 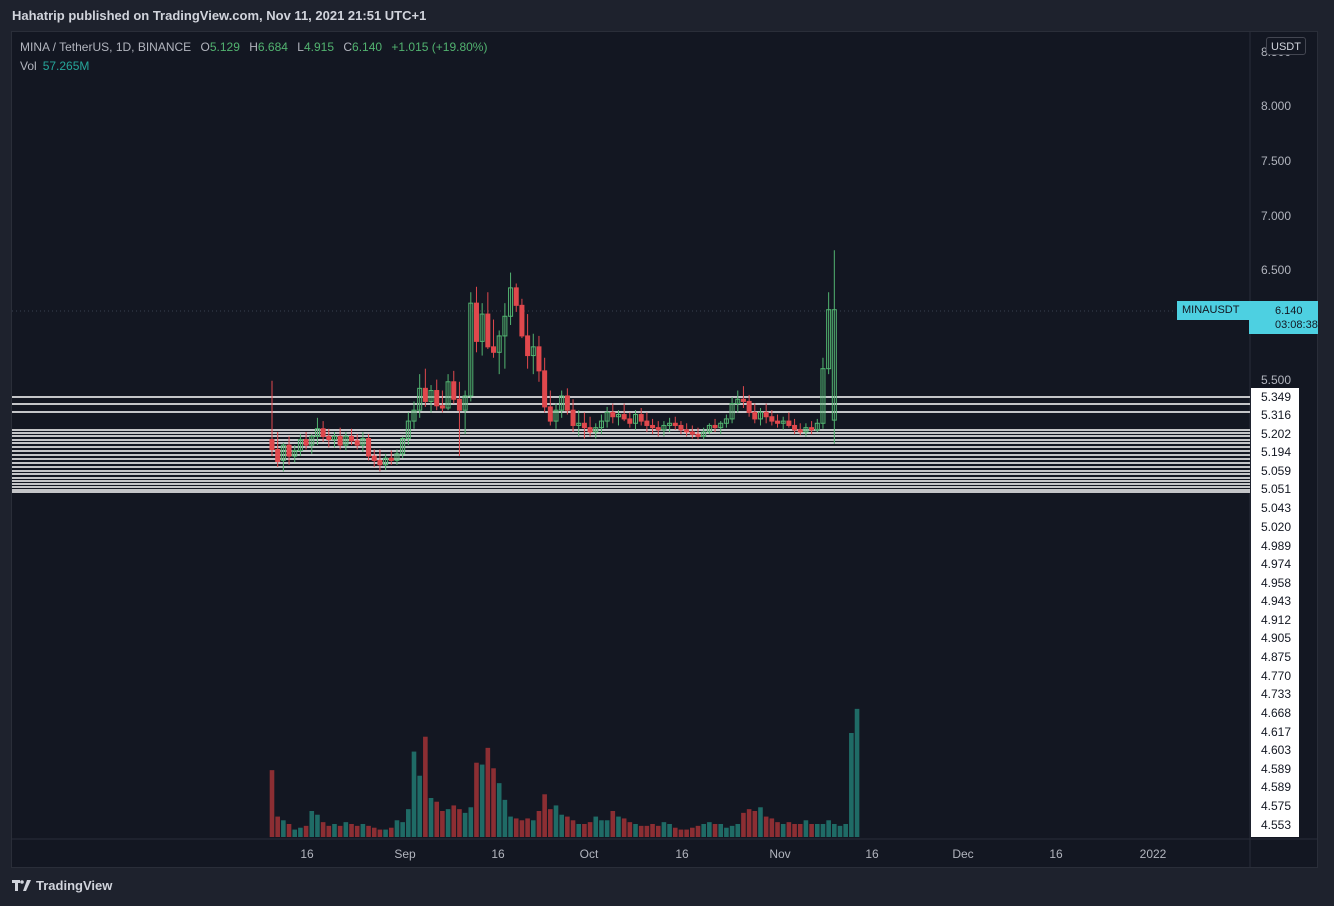 I want to click on volume-legend: Vol 57.265M, so click(x=54, y=66).